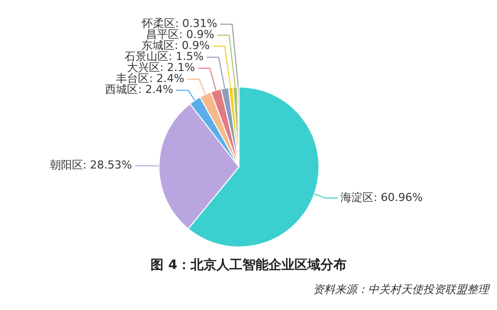 The height and width of the screenshot is (310, 497). Describe the element at coordinates (139, 89) in the screenshot. I see `slice-label: 西城区: 2.4%` at that location.